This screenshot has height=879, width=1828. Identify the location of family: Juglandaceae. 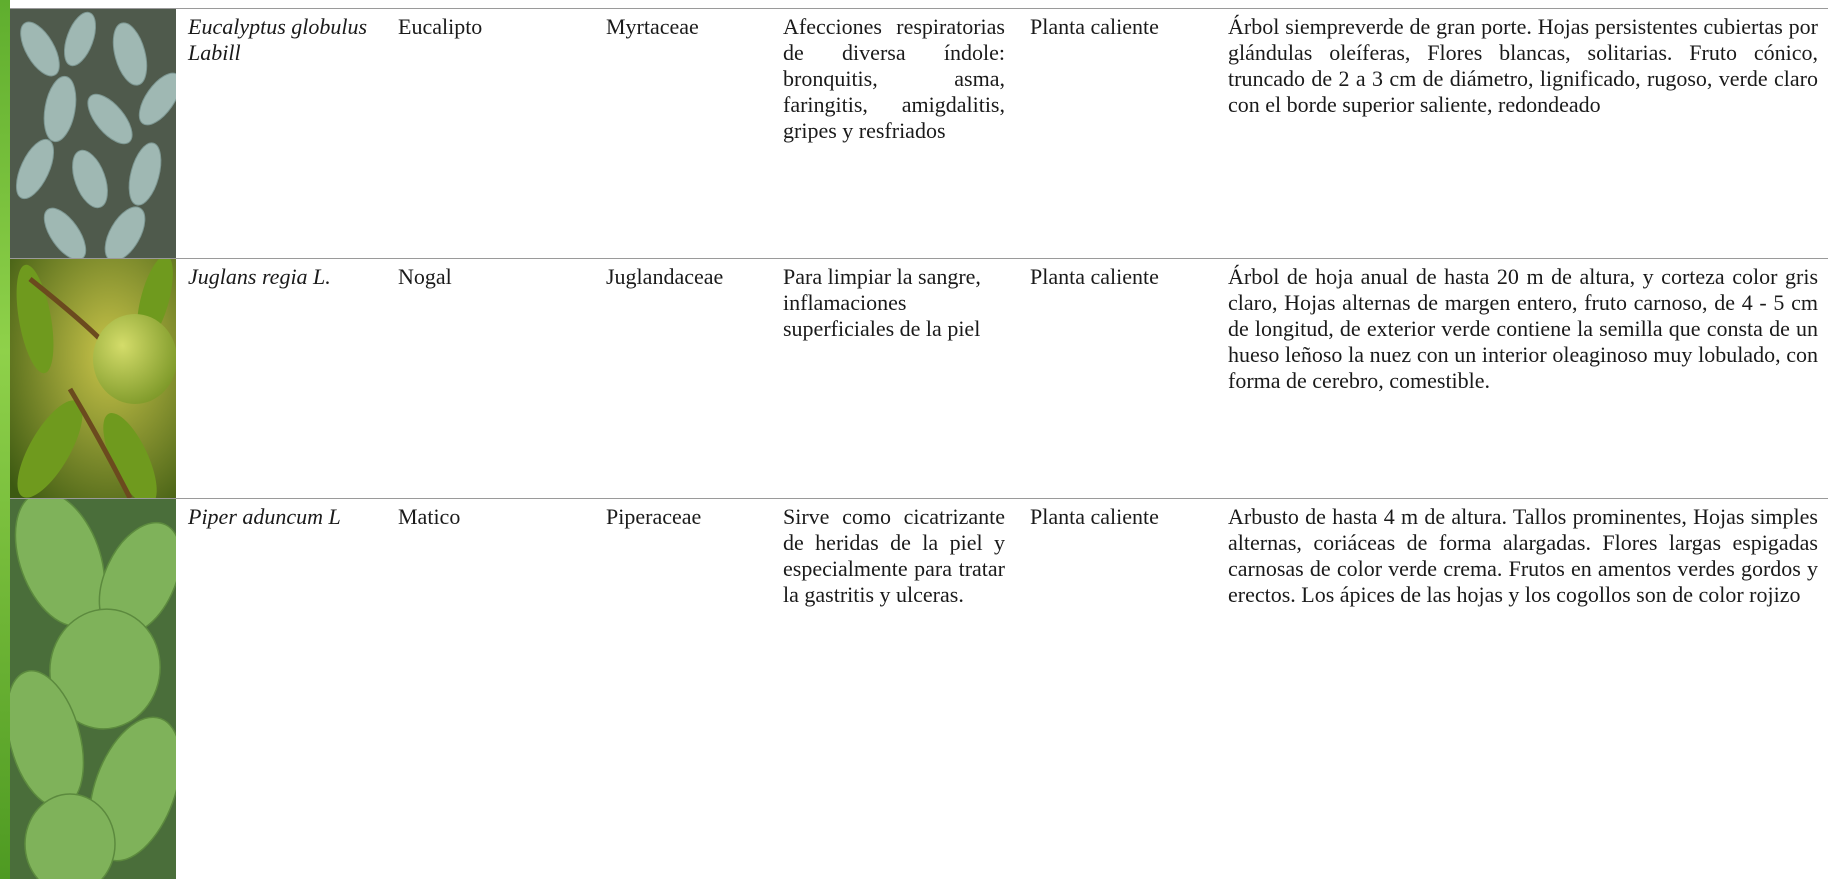
(665, 276).